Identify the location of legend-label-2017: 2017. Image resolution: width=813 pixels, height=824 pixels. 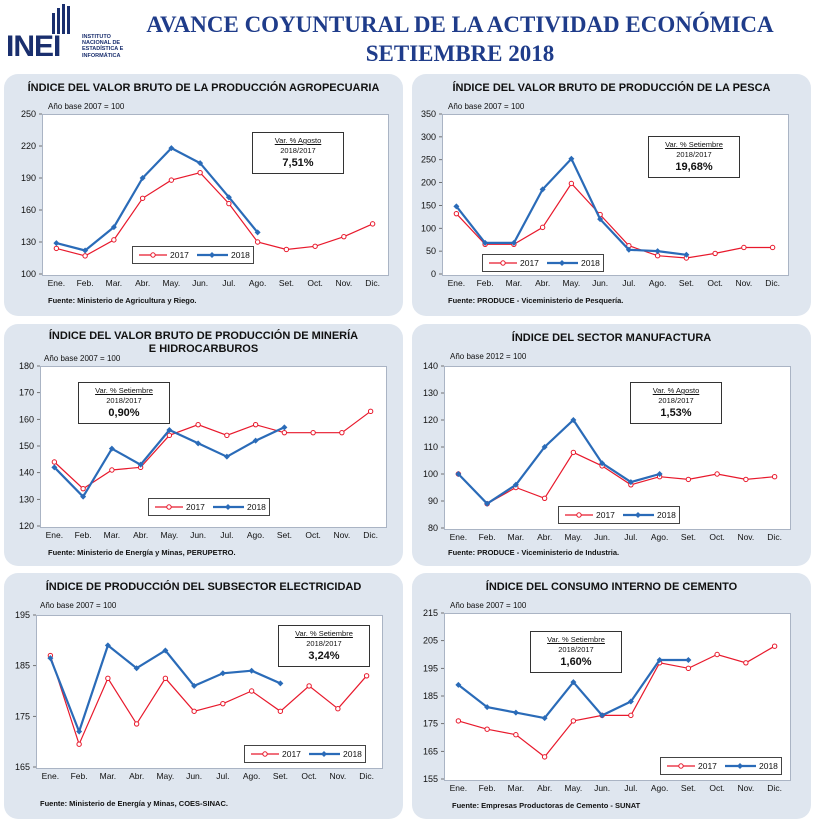
(707, 766).